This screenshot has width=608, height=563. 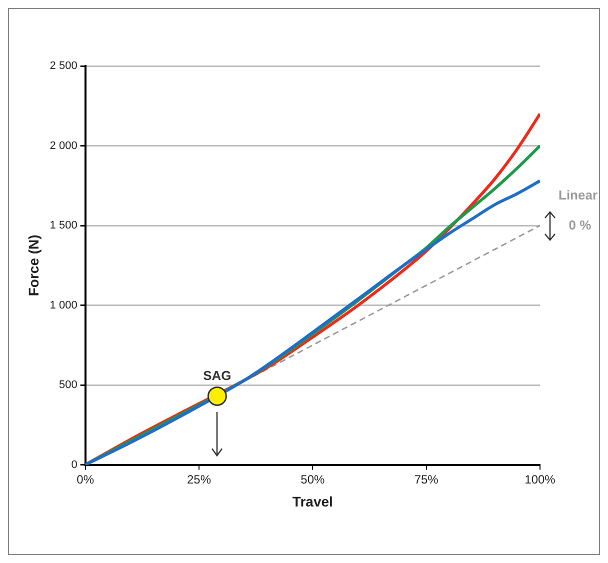 I want to click on y-tick-label: 1 000, so click(x=64, y=305).